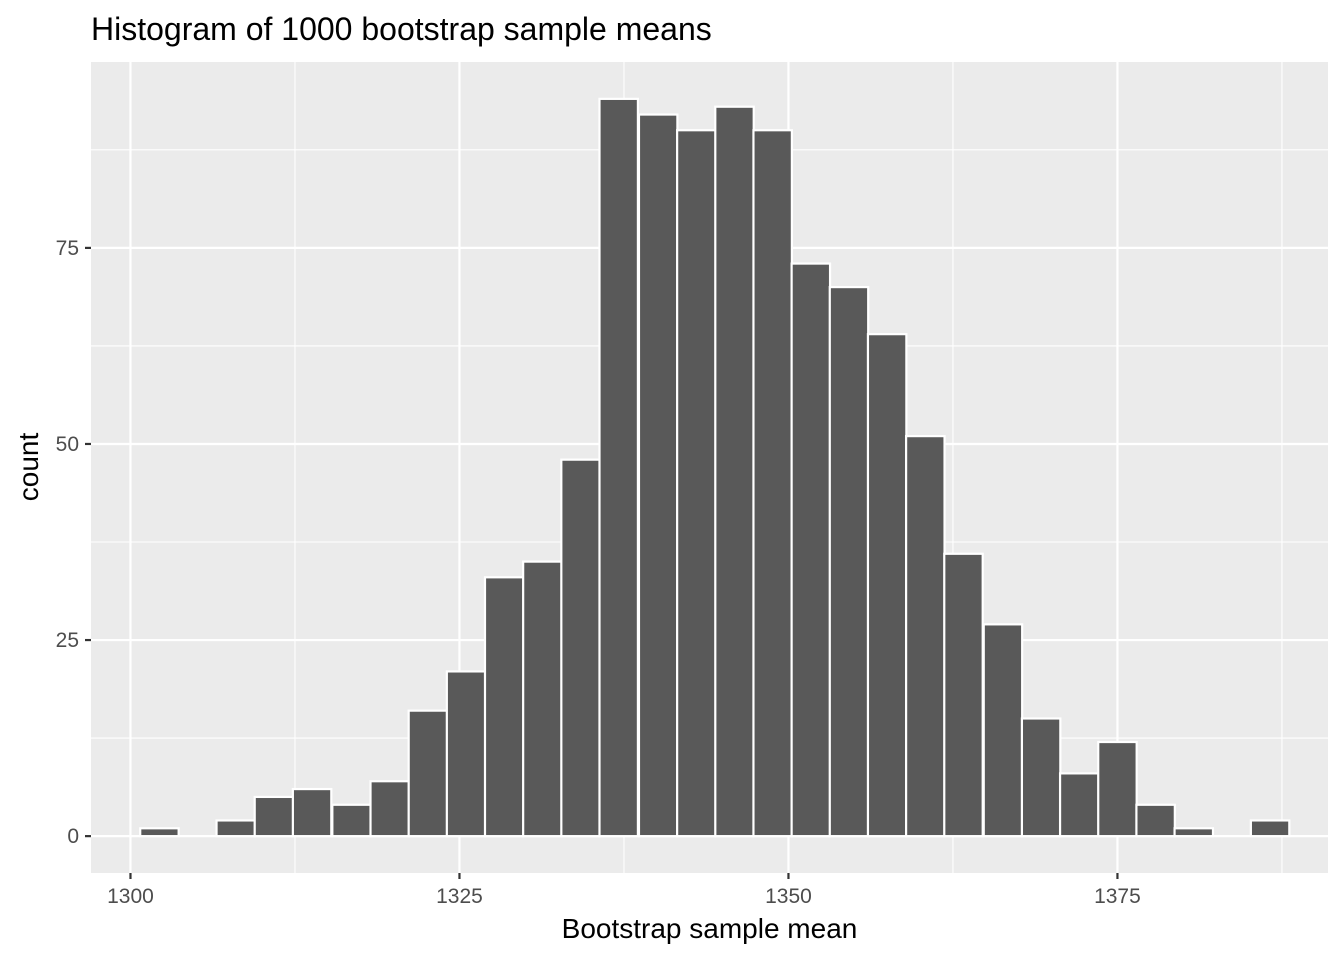  Describe the element at coordinates (67, 248) in the screenshot. I see `y-tick-label: 75` at that location.